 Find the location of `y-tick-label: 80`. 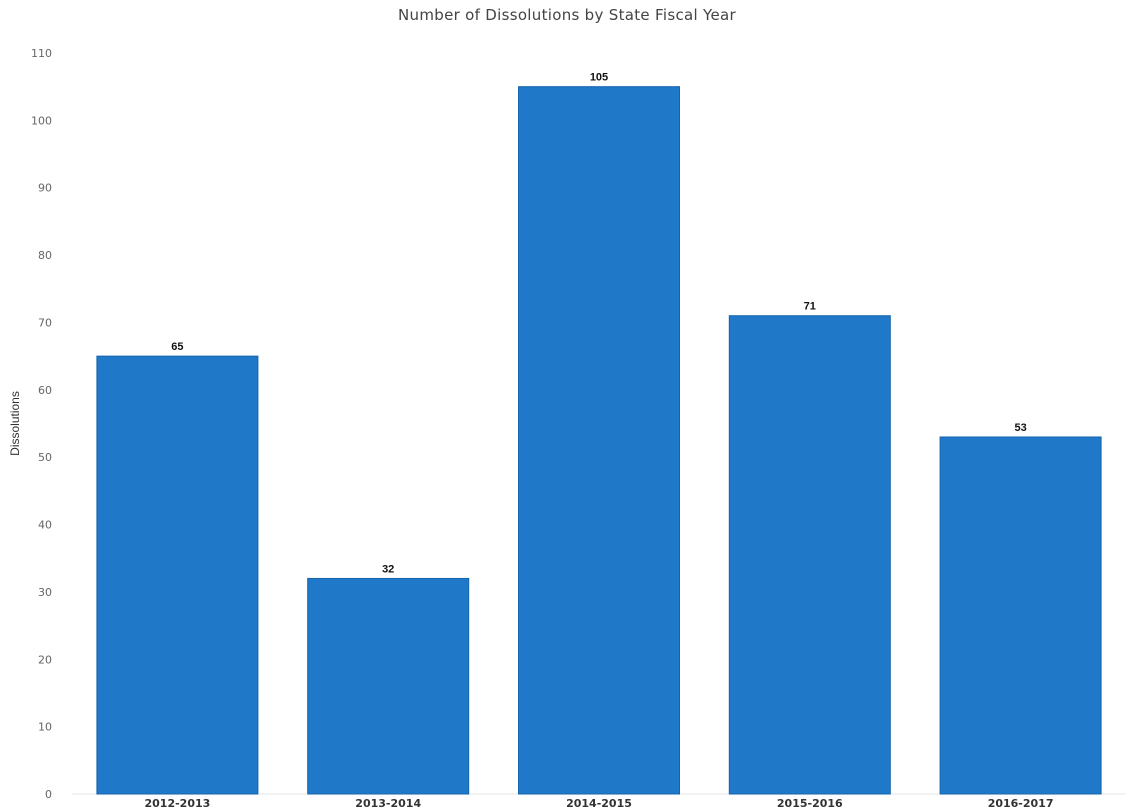

y-tick-label: 80 is located at coordinates (45, 255).